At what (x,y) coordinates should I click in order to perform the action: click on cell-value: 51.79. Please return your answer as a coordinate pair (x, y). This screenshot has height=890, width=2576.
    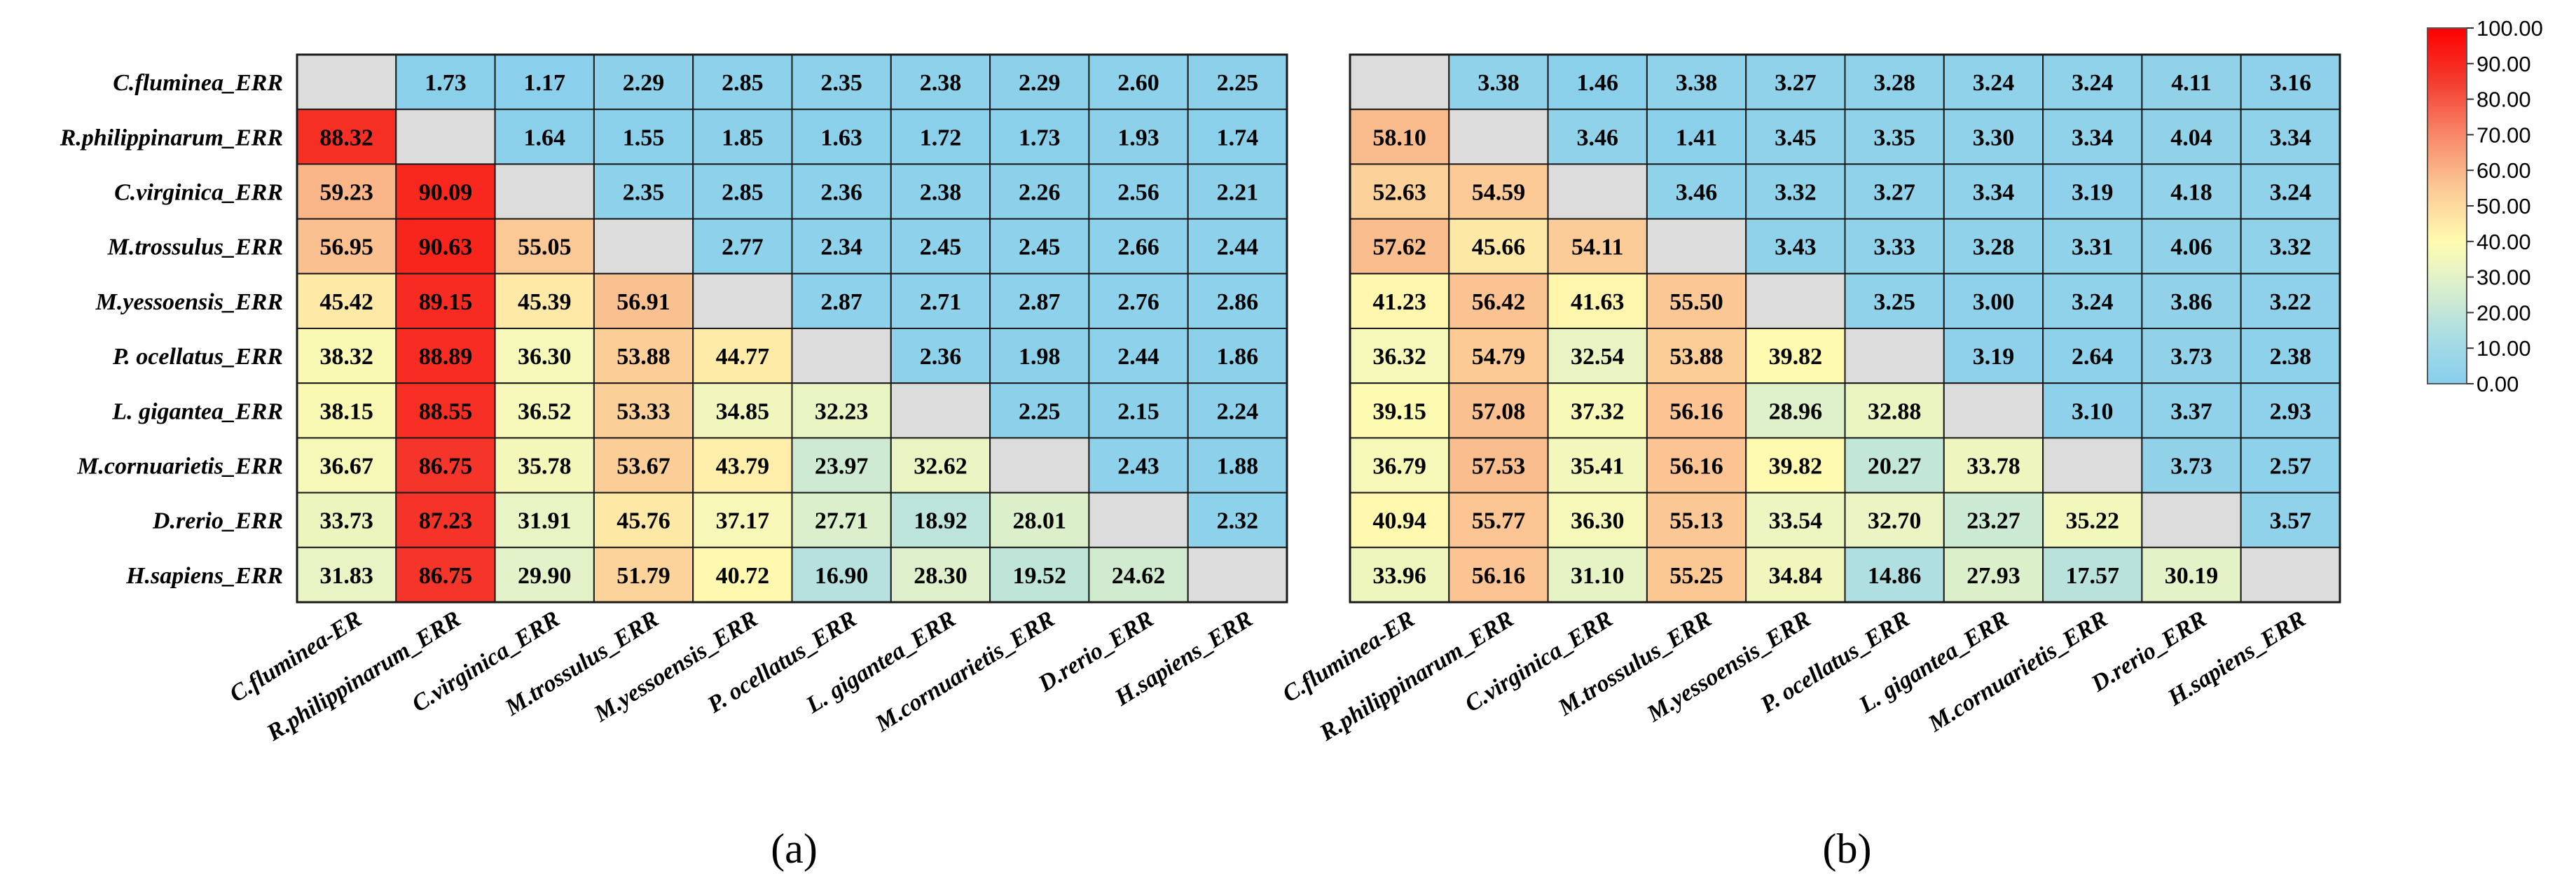
    Looking at the image, I should click on (643, 576).